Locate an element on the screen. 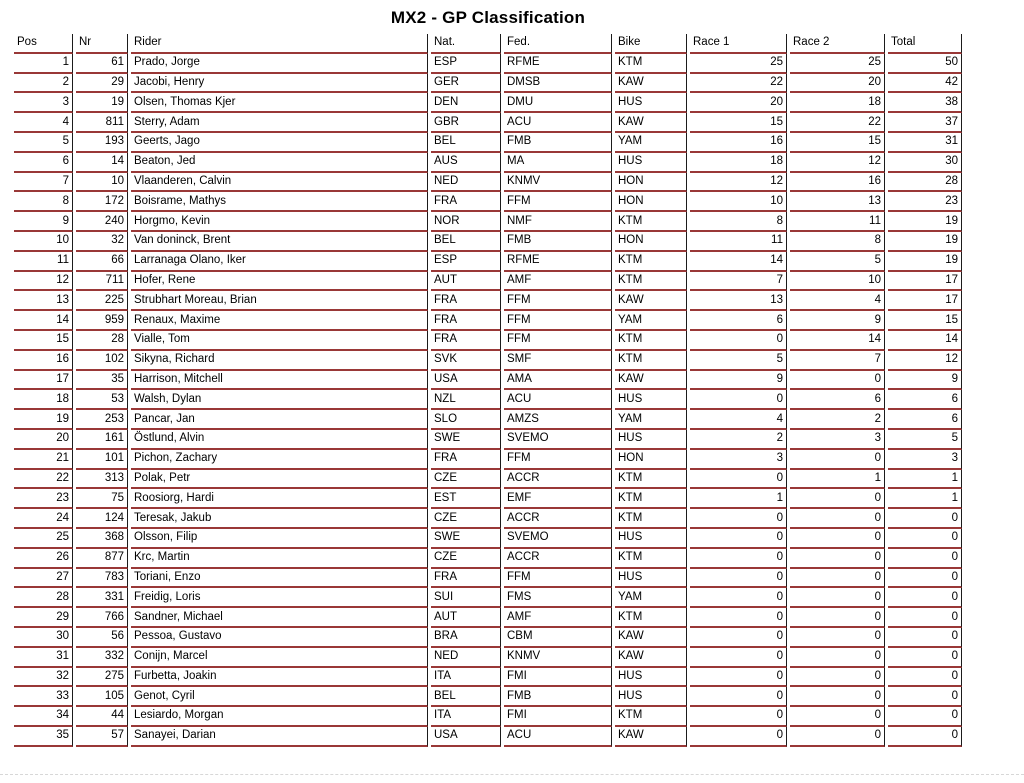  cell-rider: Pancar, Jan is located at coordinates (279, 420).